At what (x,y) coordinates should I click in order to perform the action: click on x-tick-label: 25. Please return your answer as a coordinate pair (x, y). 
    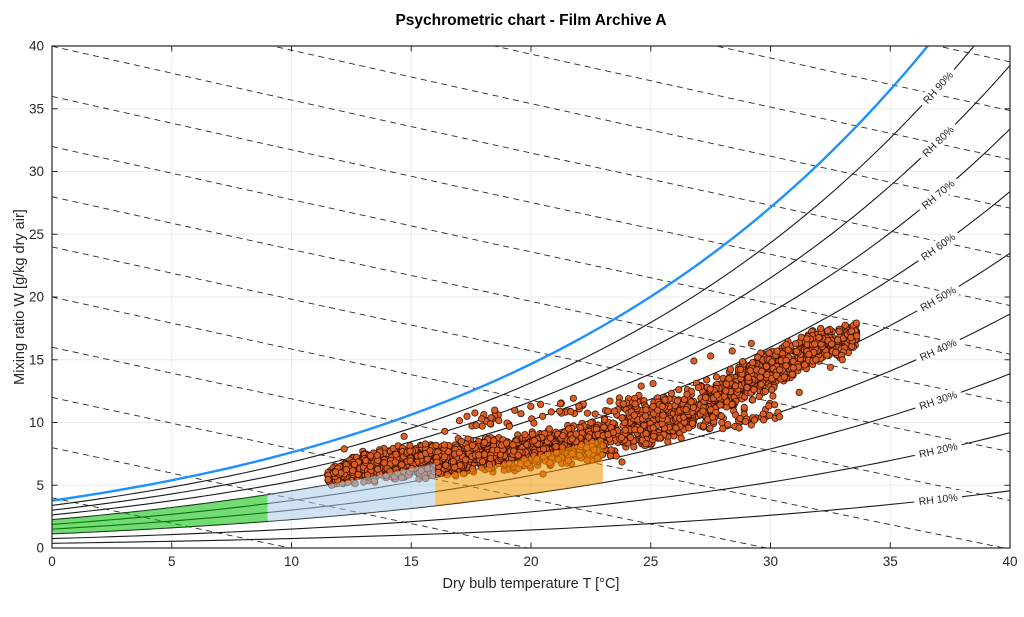
    Looking at the image, I should click on (650, 561).